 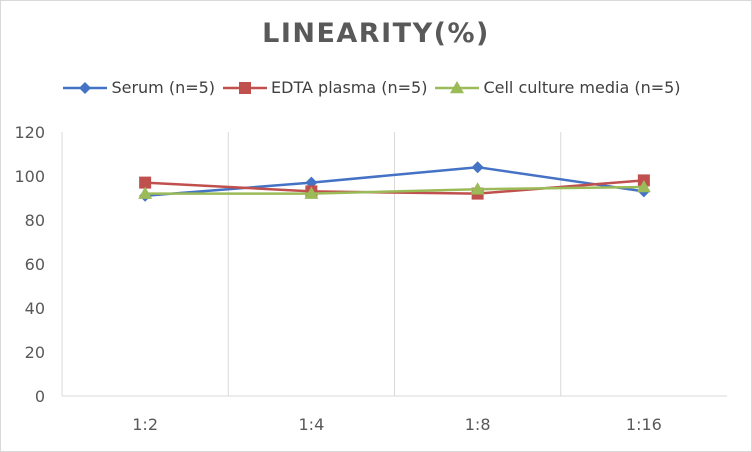 I want to click on legend-label-cell-culture-media: Cell culture media (n=5), so click(x=582, y=87).